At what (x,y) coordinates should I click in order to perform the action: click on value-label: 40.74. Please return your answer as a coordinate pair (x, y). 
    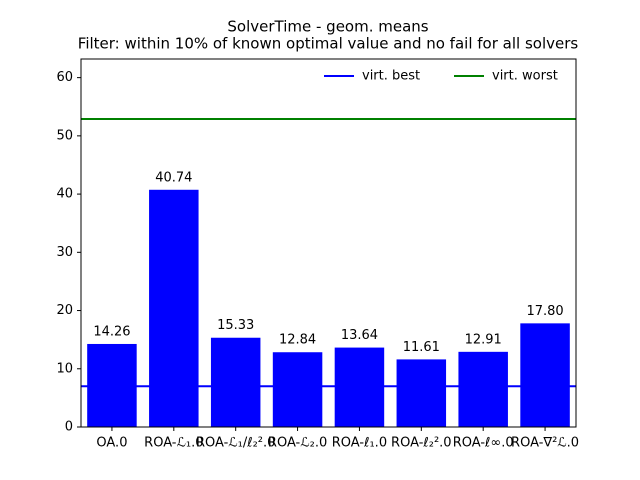
    Looking at the image, I should click on (173, 177).